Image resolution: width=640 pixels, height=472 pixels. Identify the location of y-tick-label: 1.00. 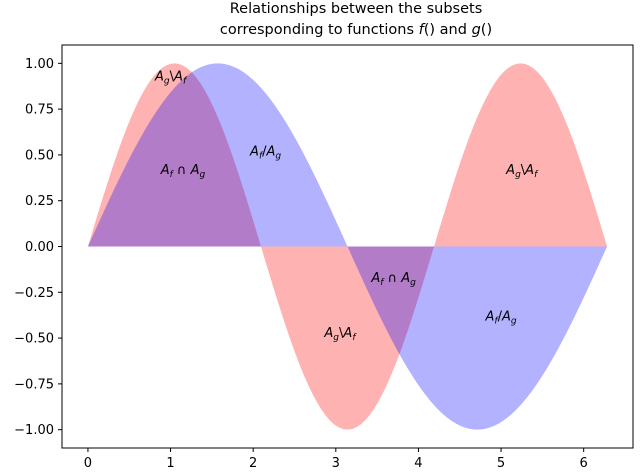
(39, 64).